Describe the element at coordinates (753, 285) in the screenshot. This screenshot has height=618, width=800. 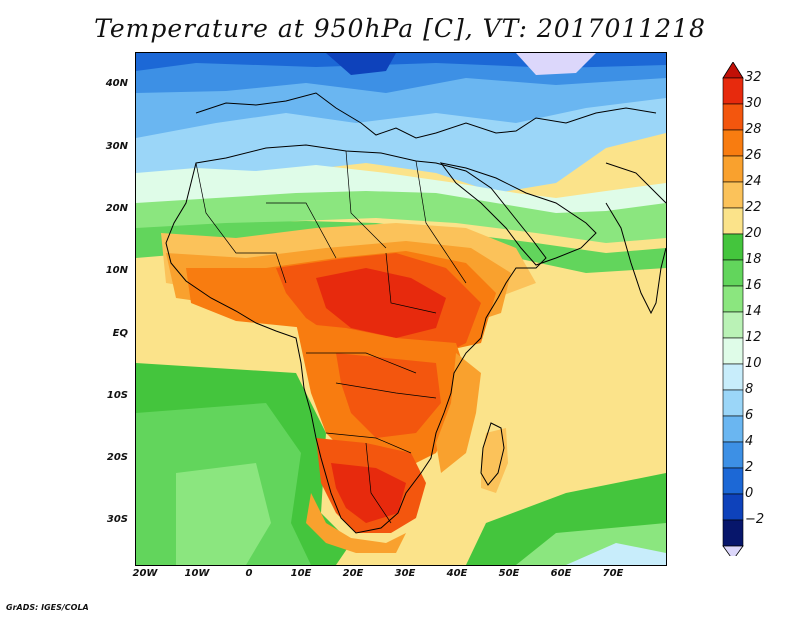
I see `colorbar-tick-label: 16` at that location.